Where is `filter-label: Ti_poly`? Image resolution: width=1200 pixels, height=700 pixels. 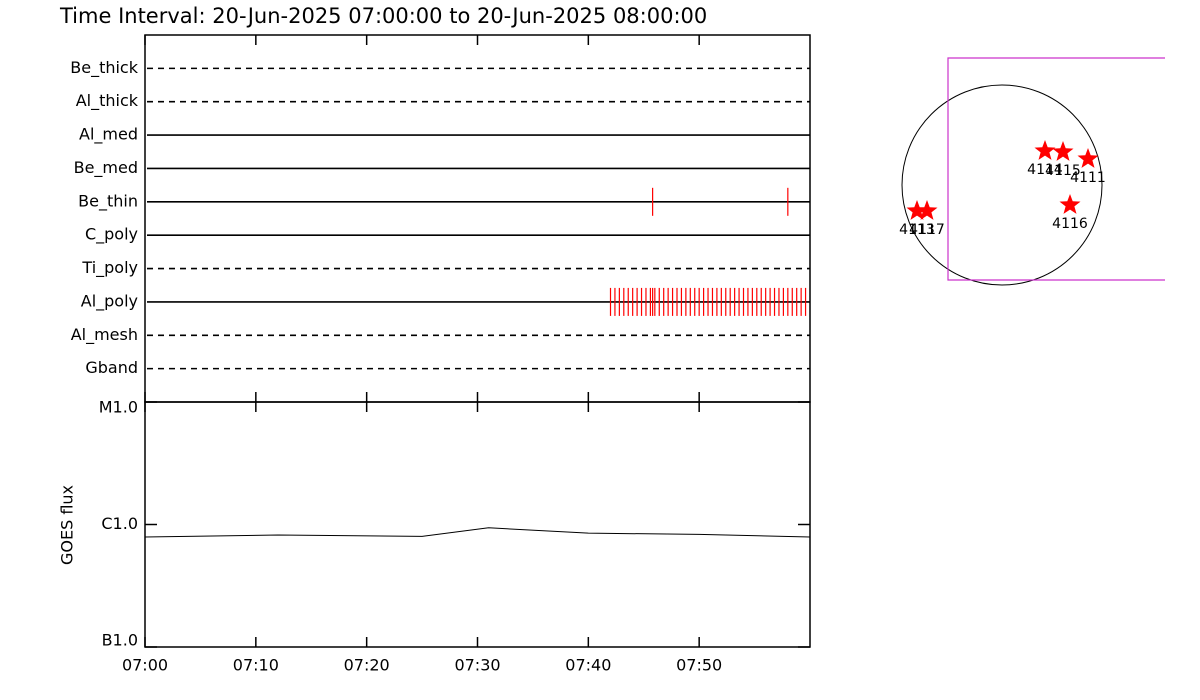 filter-label: Ti_poly is located at coordinates (109, 268).